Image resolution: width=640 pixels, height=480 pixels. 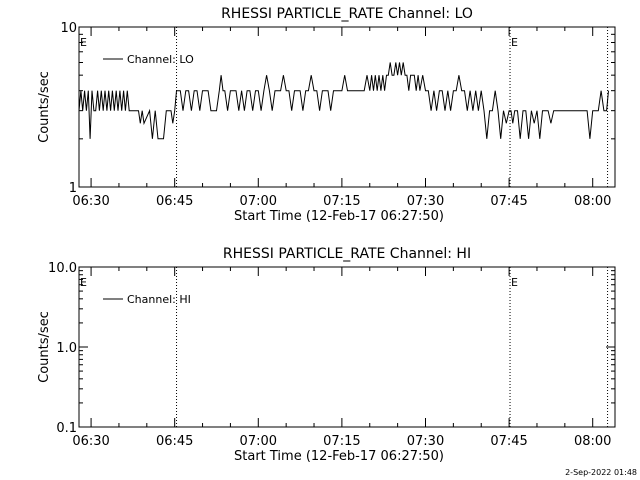 I want to click on y-axis-label-lo: Counts/sec, so click(x=44, y=107).